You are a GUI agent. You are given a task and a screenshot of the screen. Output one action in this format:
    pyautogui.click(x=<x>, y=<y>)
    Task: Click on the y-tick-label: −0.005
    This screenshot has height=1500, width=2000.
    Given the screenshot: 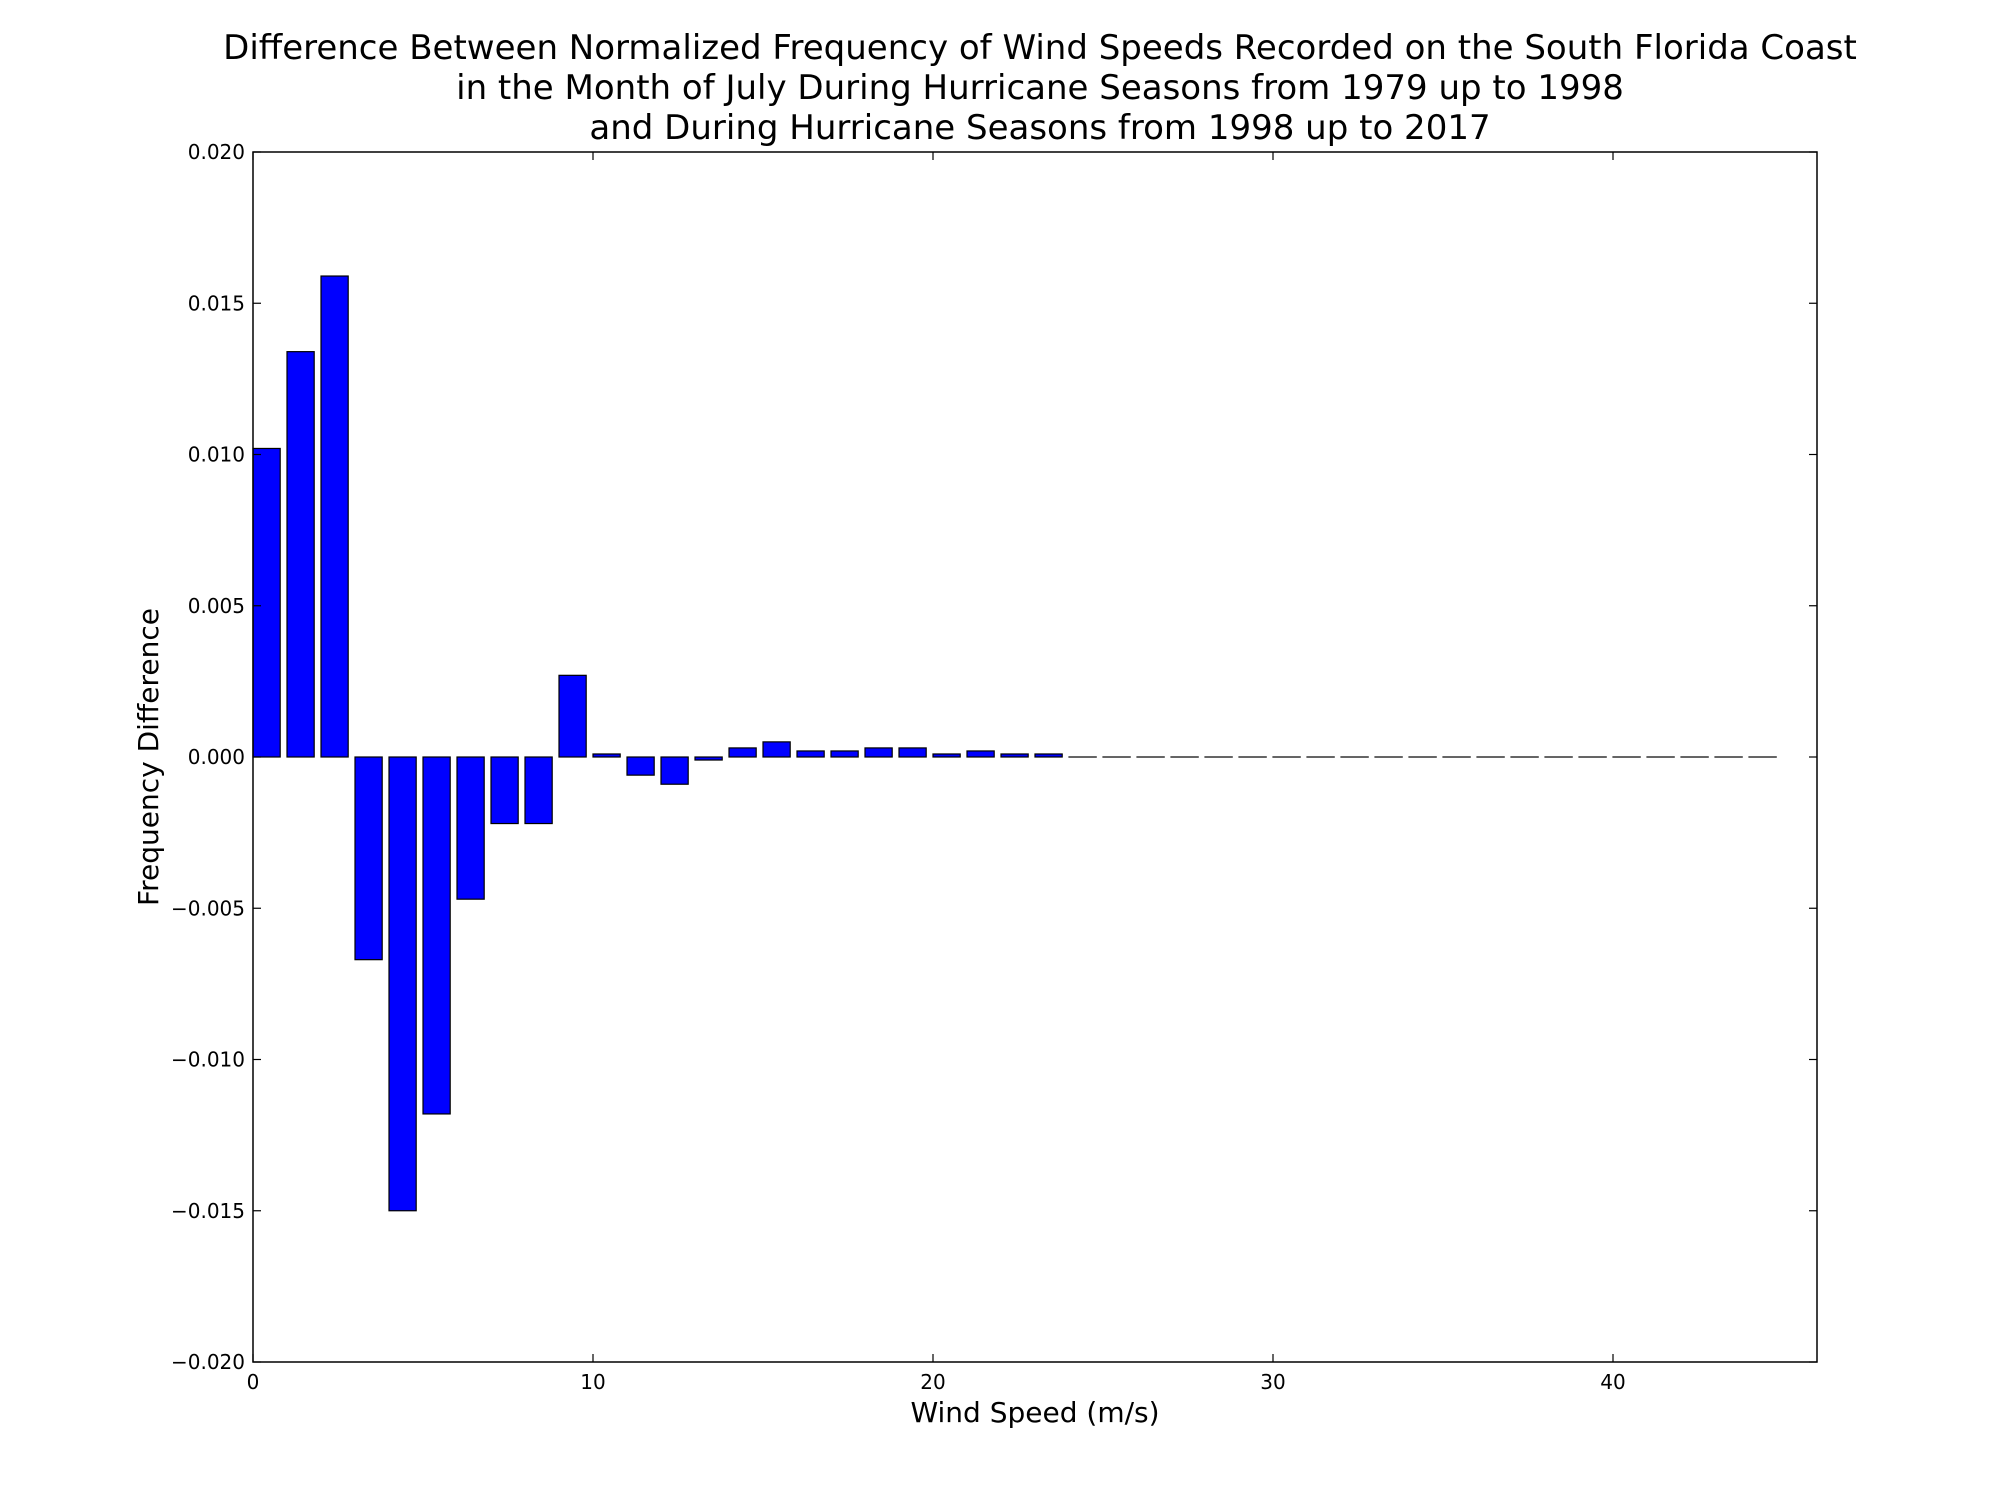 What is the action you would take?
    pyautogui.click(x=208, y=908)
    